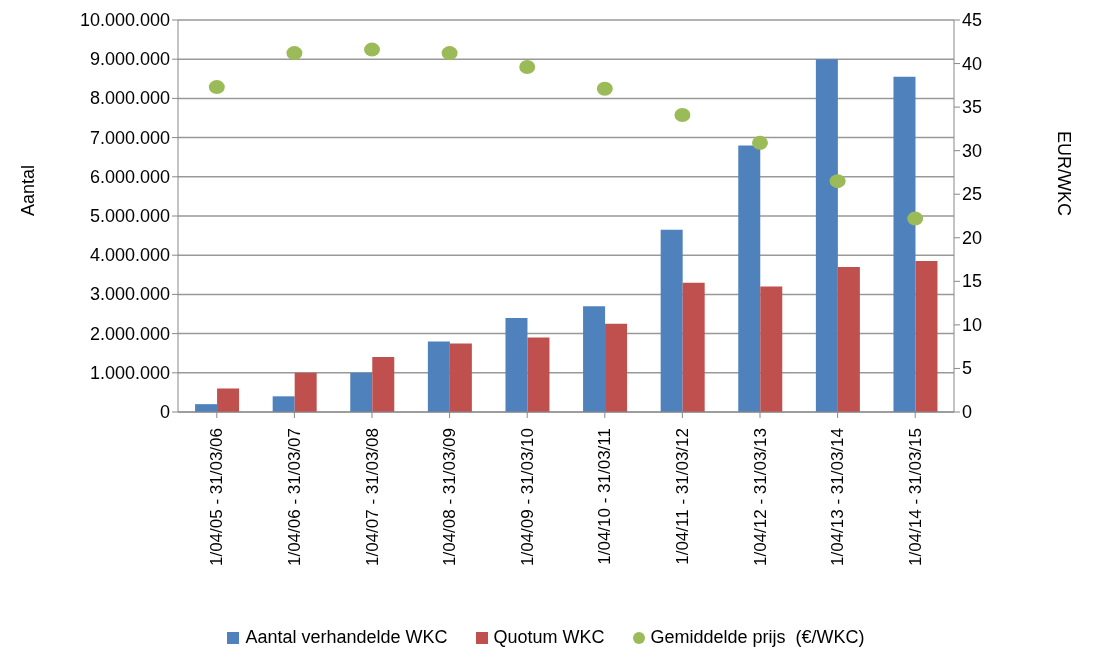  What do you see at coordinates (838, 497) in the screenshot?
I see `x-tick-label: 1/04/13 - 31/03/14` at bounding box center [838, 497].